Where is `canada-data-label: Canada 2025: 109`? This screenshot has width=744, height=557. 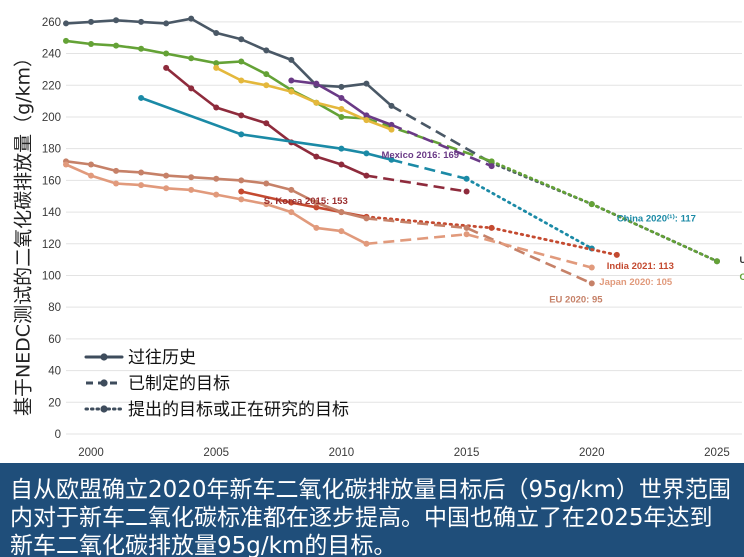
canada-data-label: Canada 2025: 109 is located at coordinates (741, 277).